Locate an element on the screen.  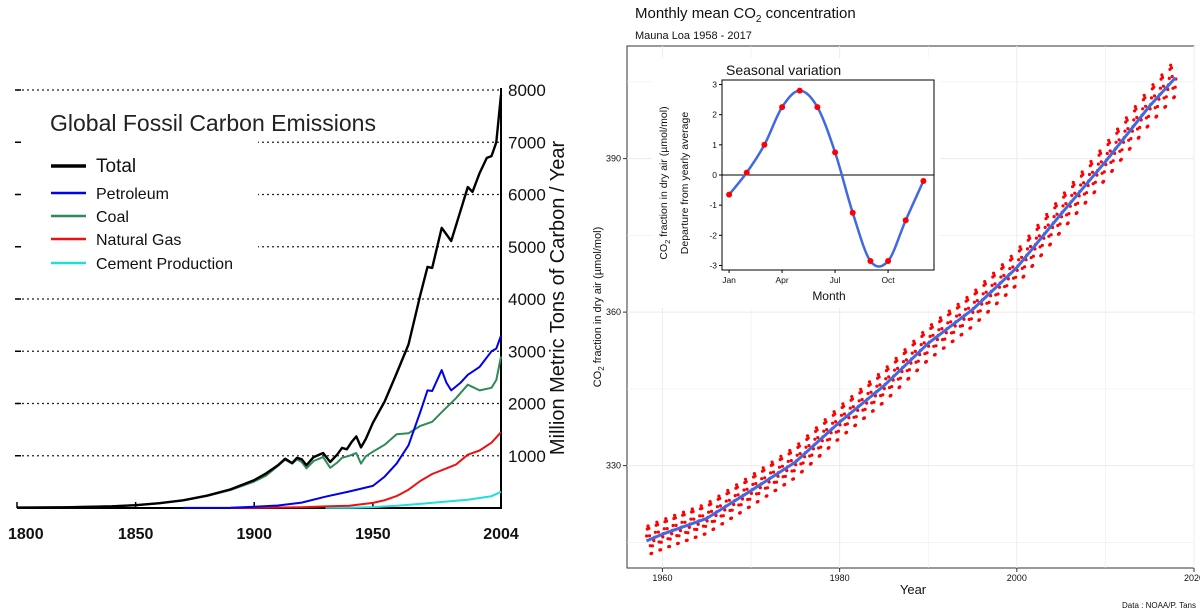
inset-gridlines is located at coordinates (804, 178).